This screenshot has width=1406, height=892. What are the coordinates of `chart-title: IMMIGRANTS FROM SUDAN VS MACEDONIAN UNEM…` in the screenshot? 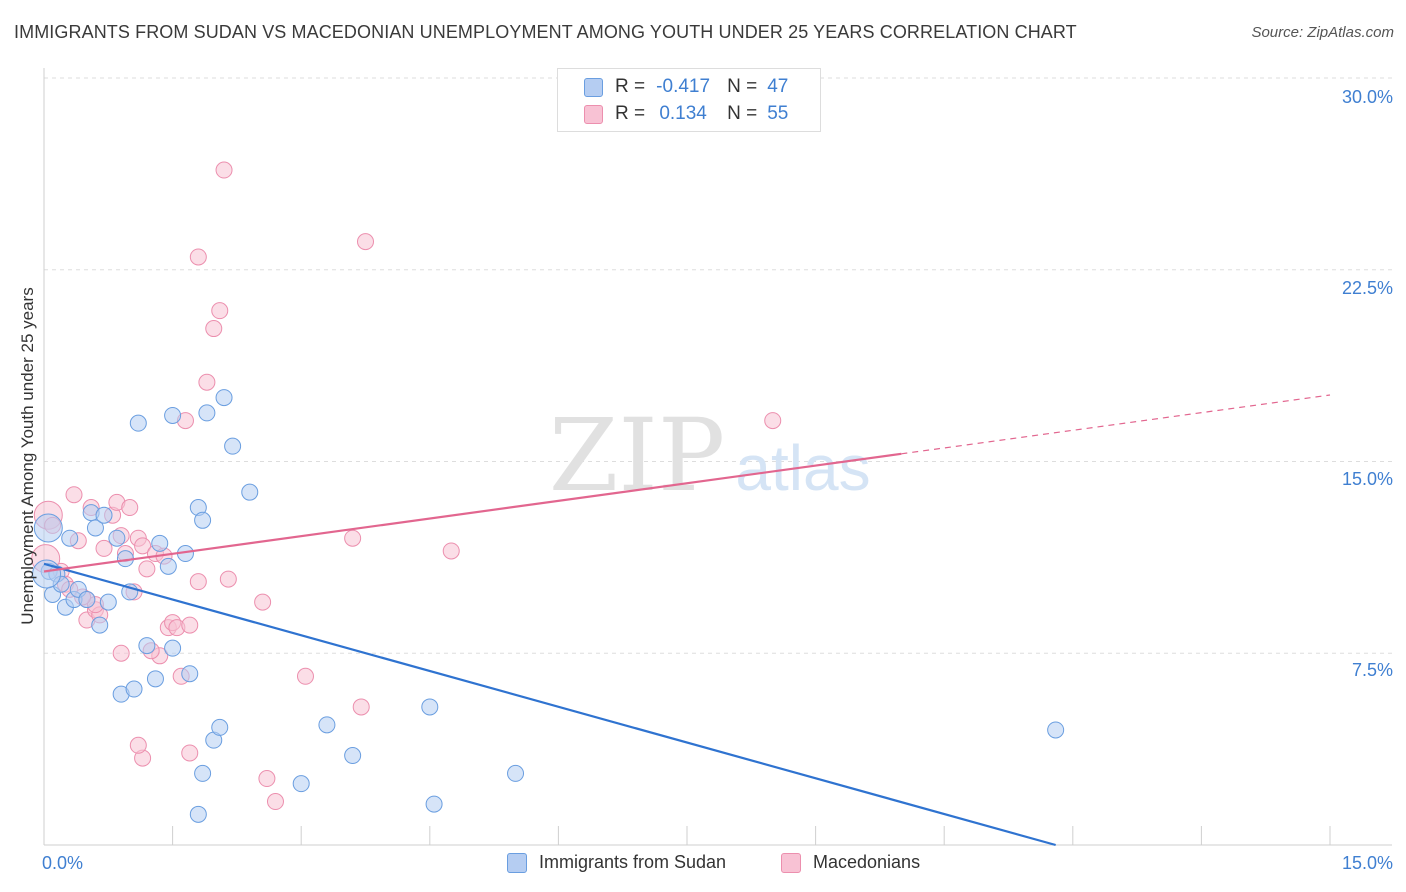 It's located at (545, 32).